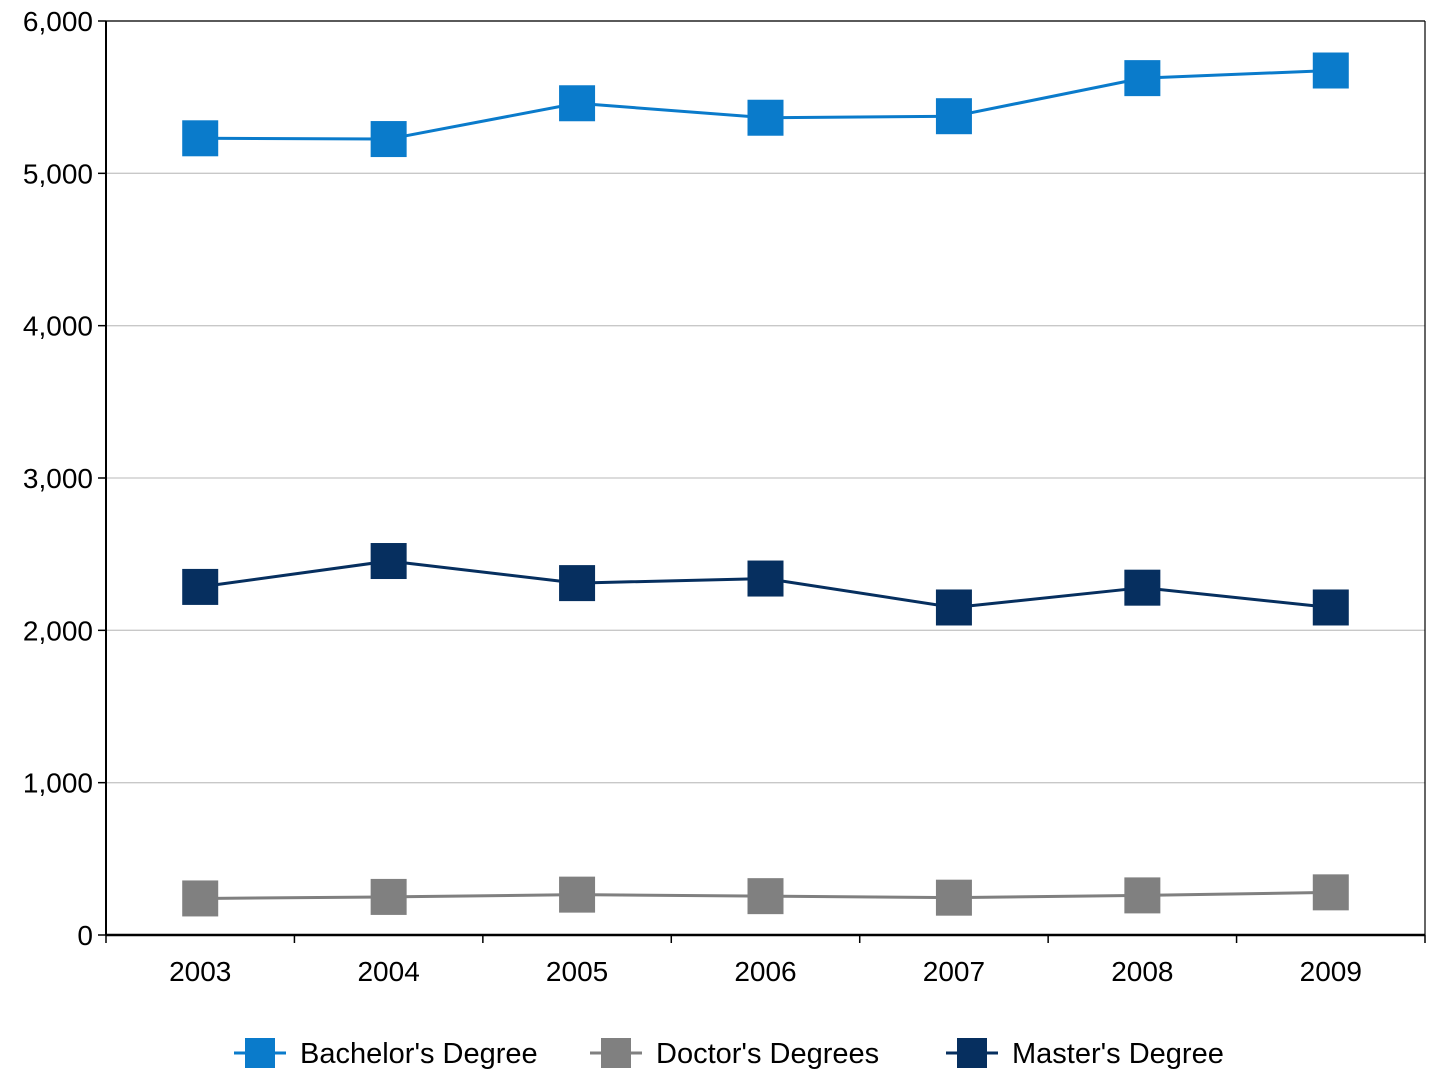 This screenshot has height=1076, width=1439. Describe the element at coordinates (1118, 1054) in the screenshot. I see `legend-label: Master's Degree` at that location.